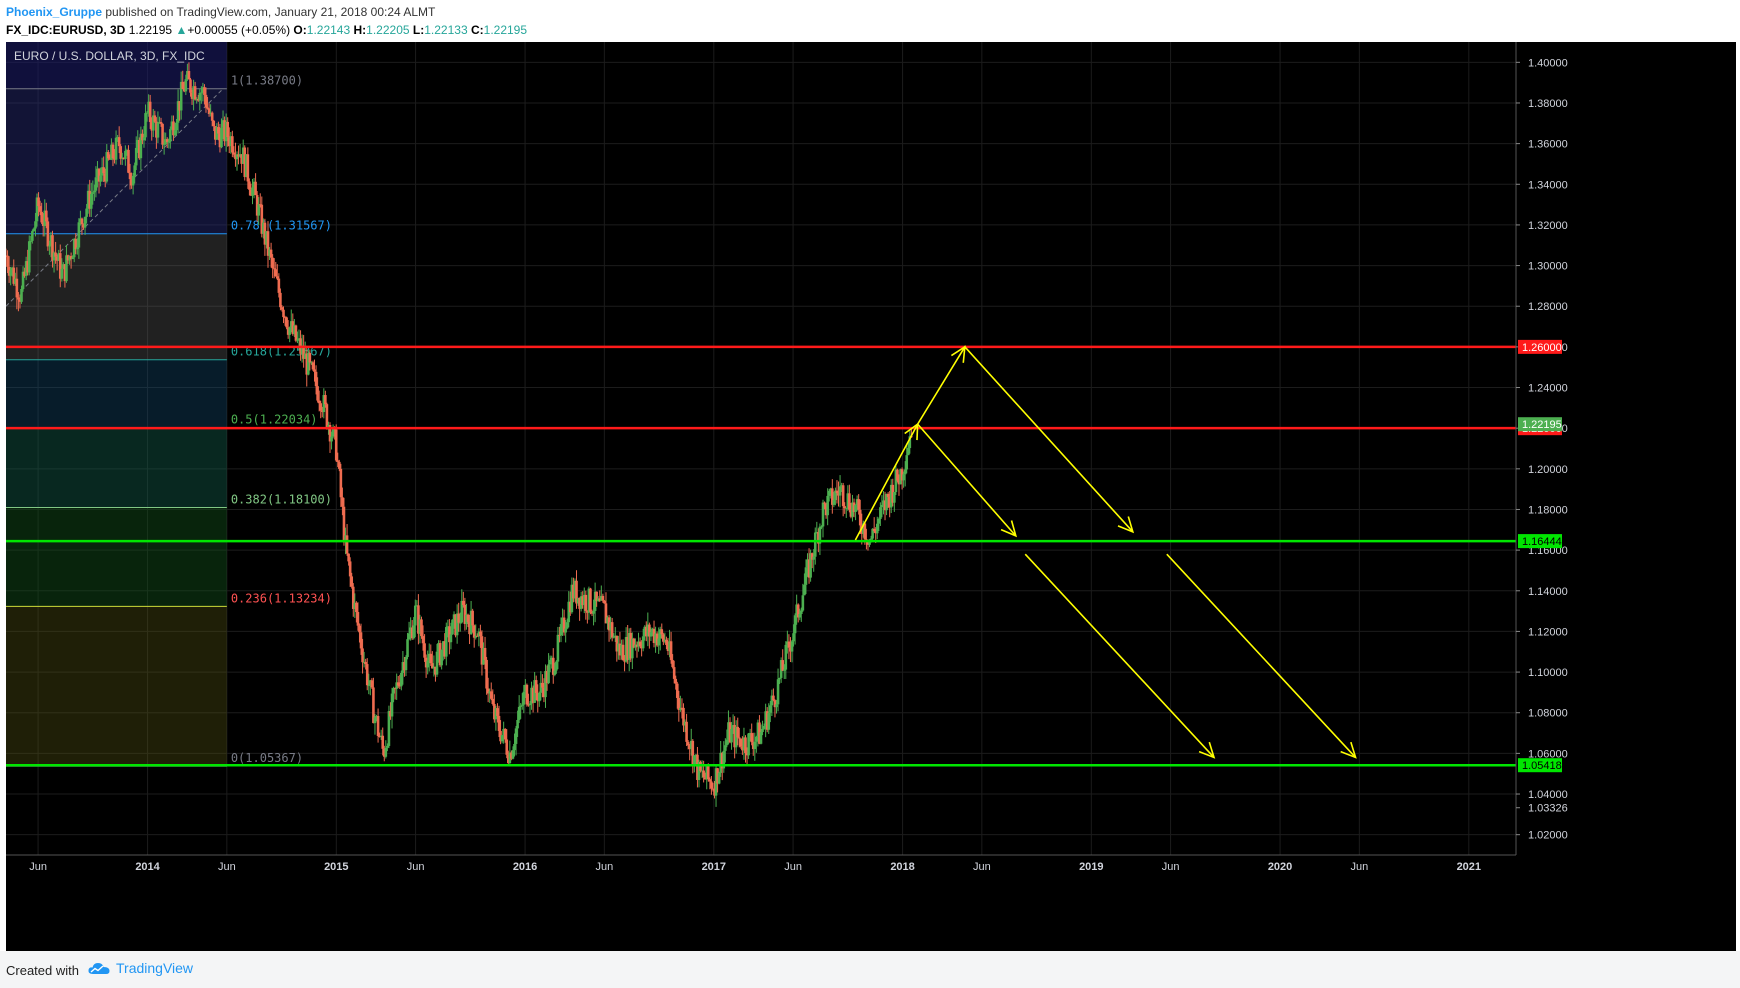 The height and width of the screenshot is (988, 1740). What do you see at coordinates (714, 867) in the screenshot?
I see `time-tick-label: 2017` at bounding box center [714, 867].